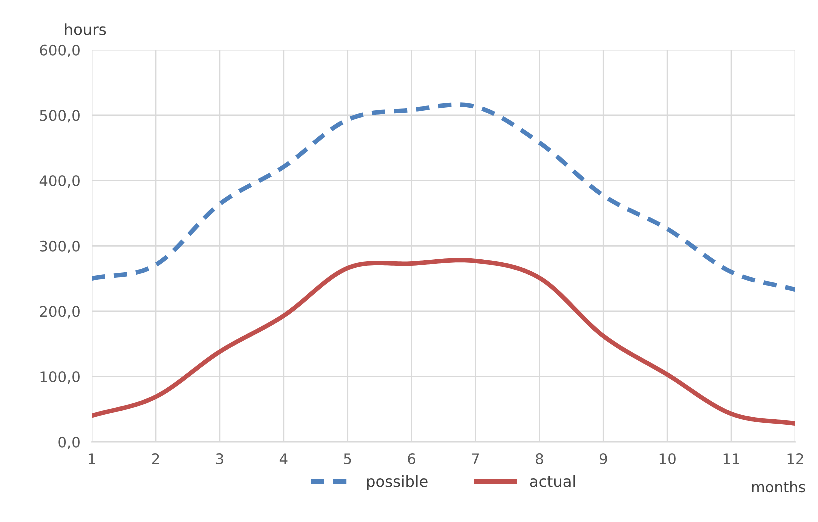 This screenshot has width=818, height=522. I want to click on y-tick-label: 200,0, so click(60, 312).